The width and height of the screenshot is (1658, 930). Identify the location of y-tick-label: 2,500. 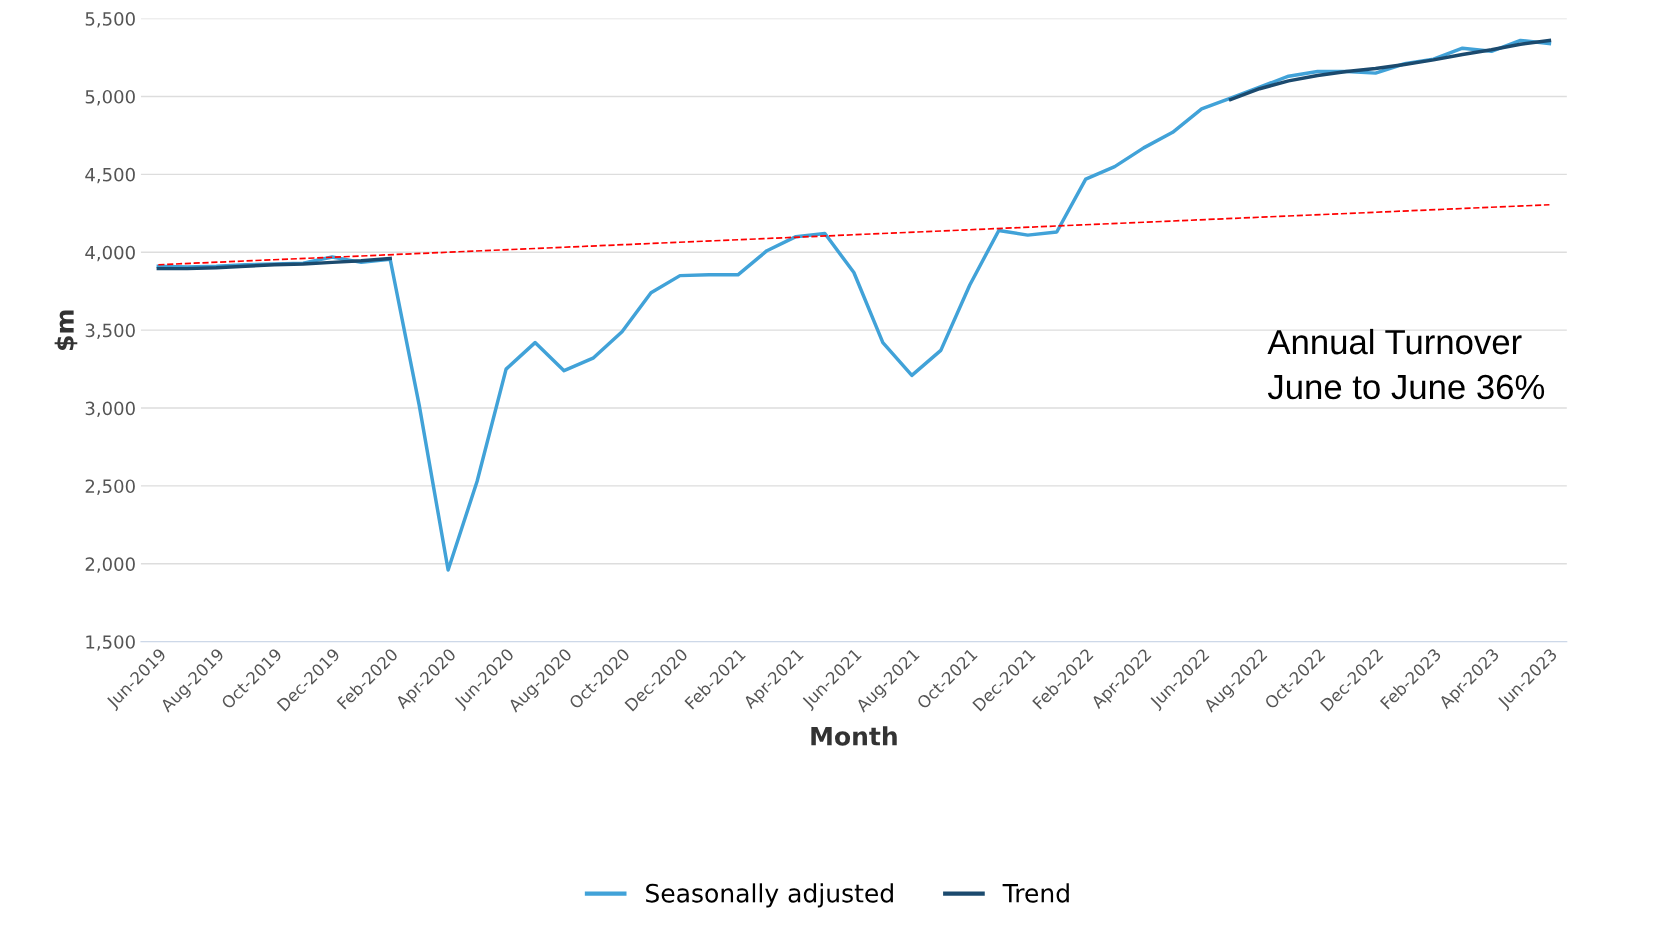
(110, 487).